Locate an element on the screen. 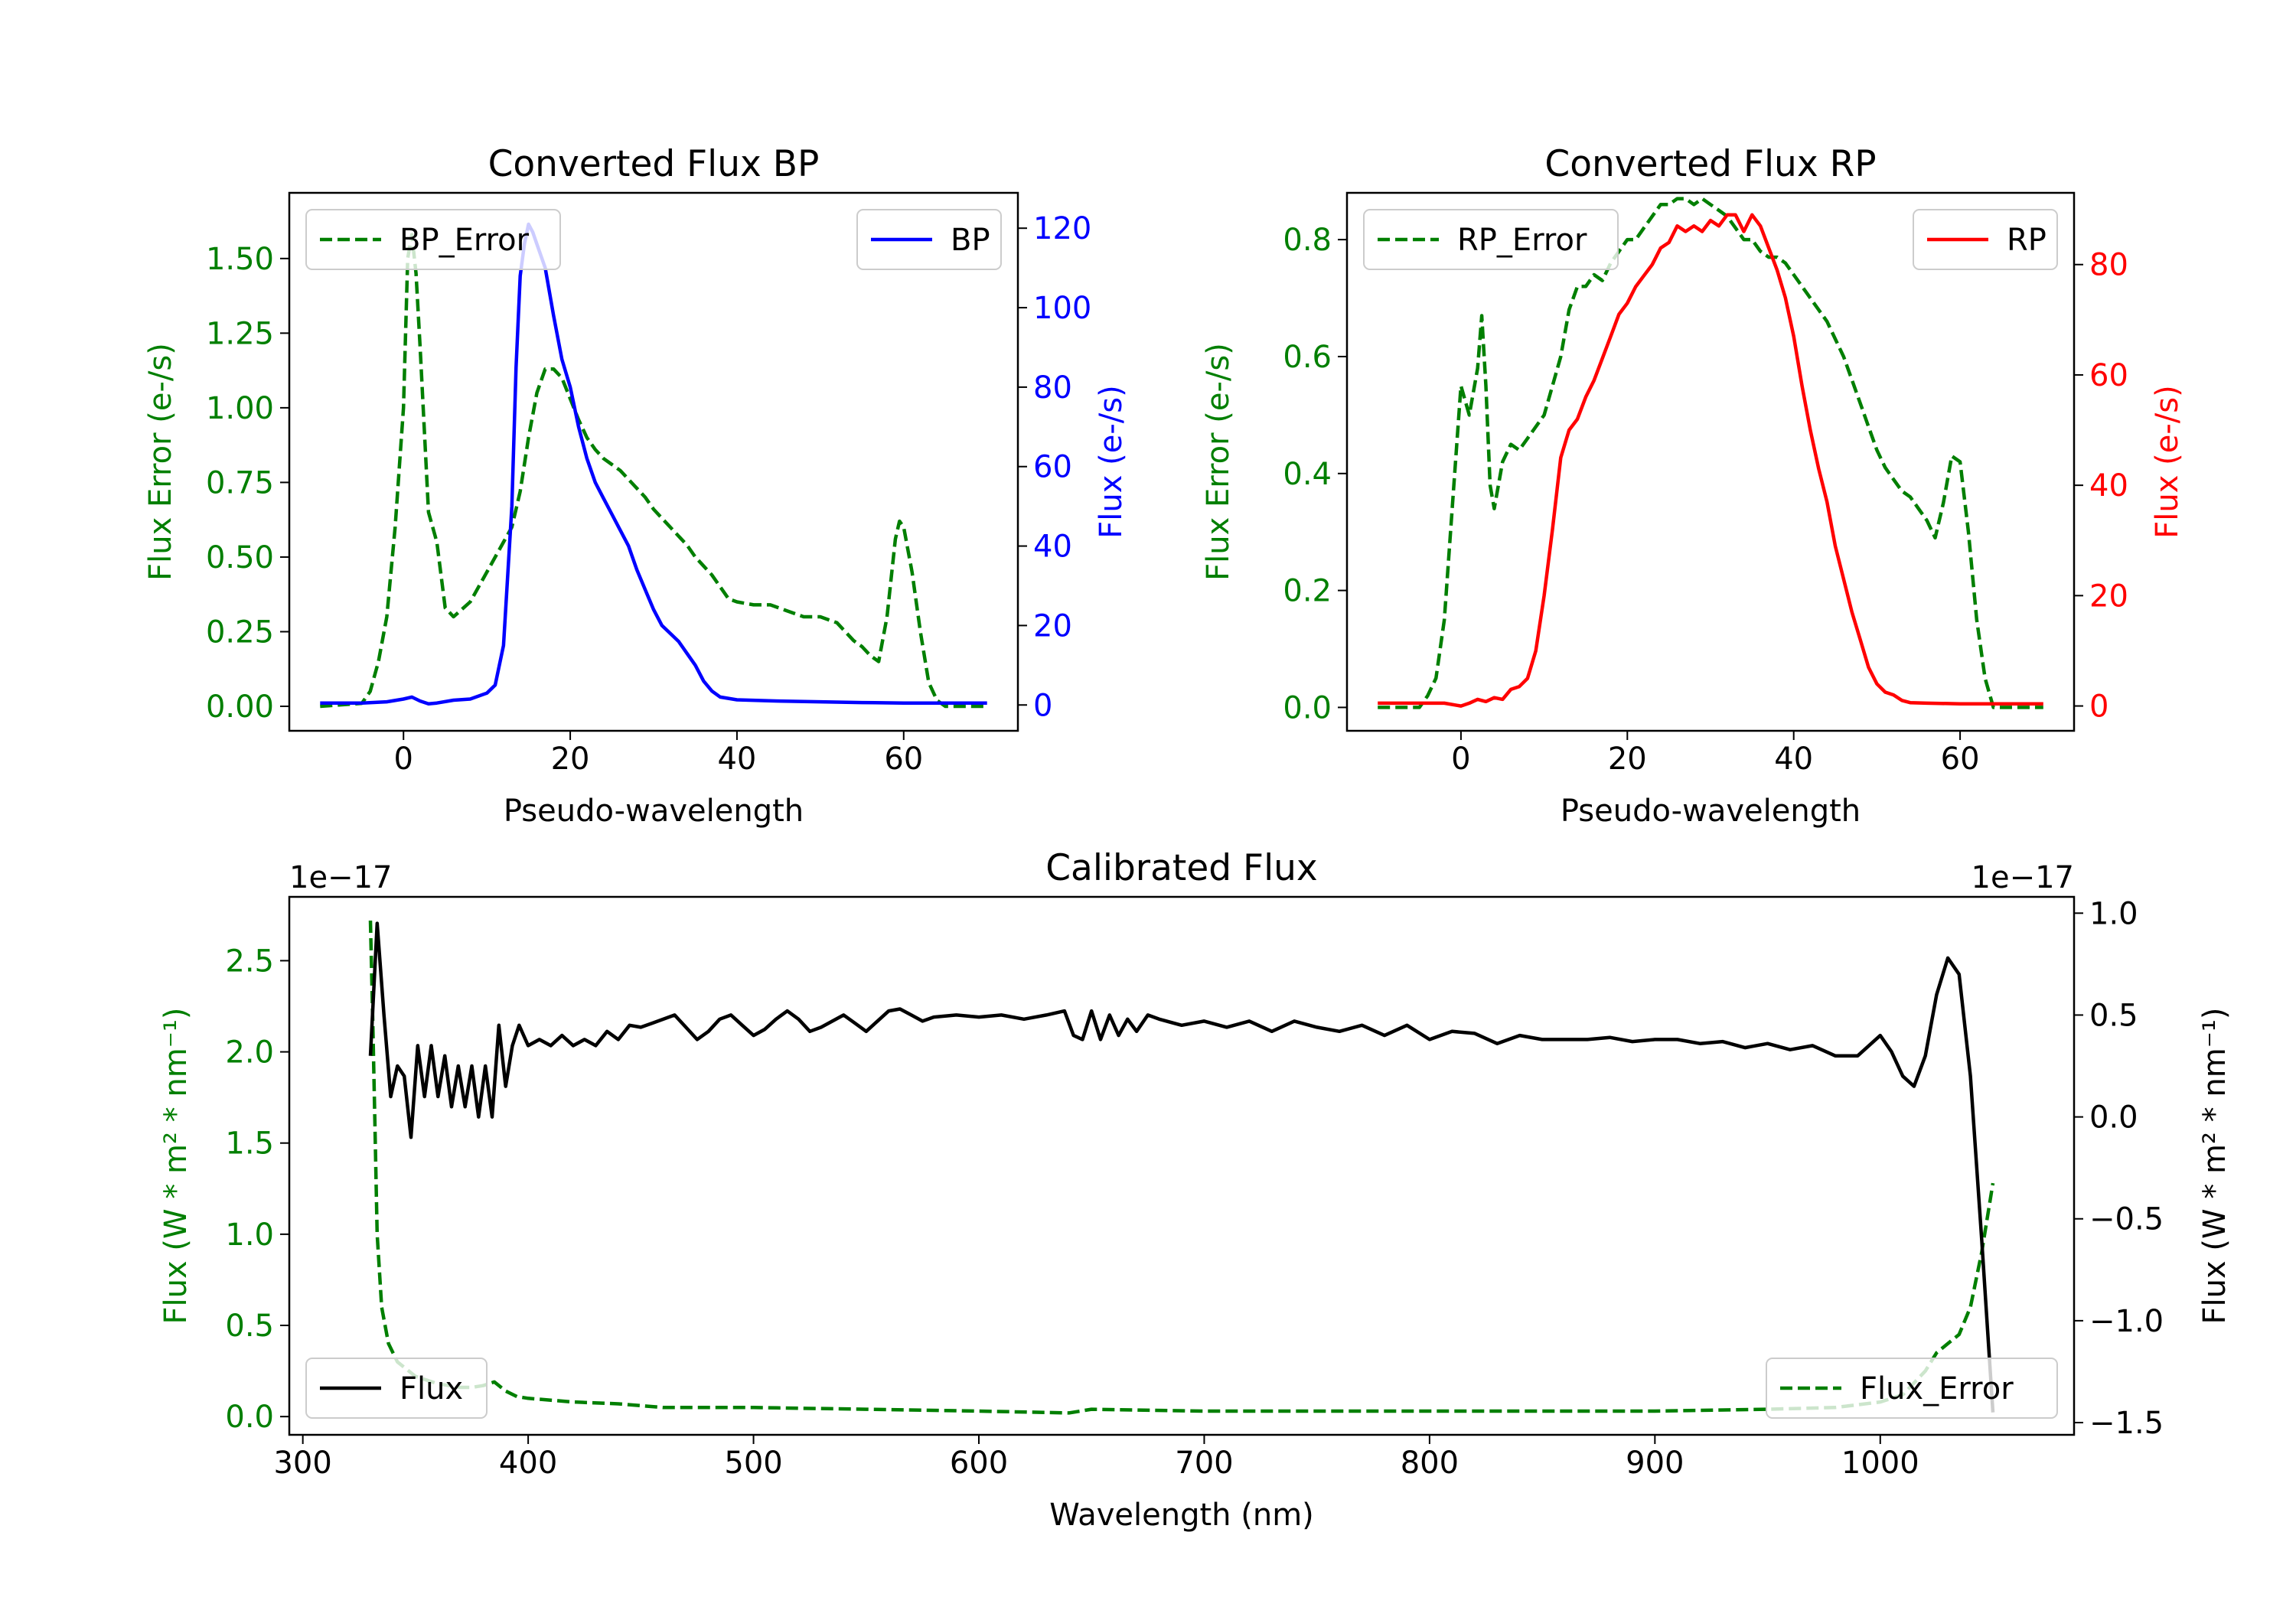  cal-xtick-label: 800 is located at coordinates (1430, 1463).